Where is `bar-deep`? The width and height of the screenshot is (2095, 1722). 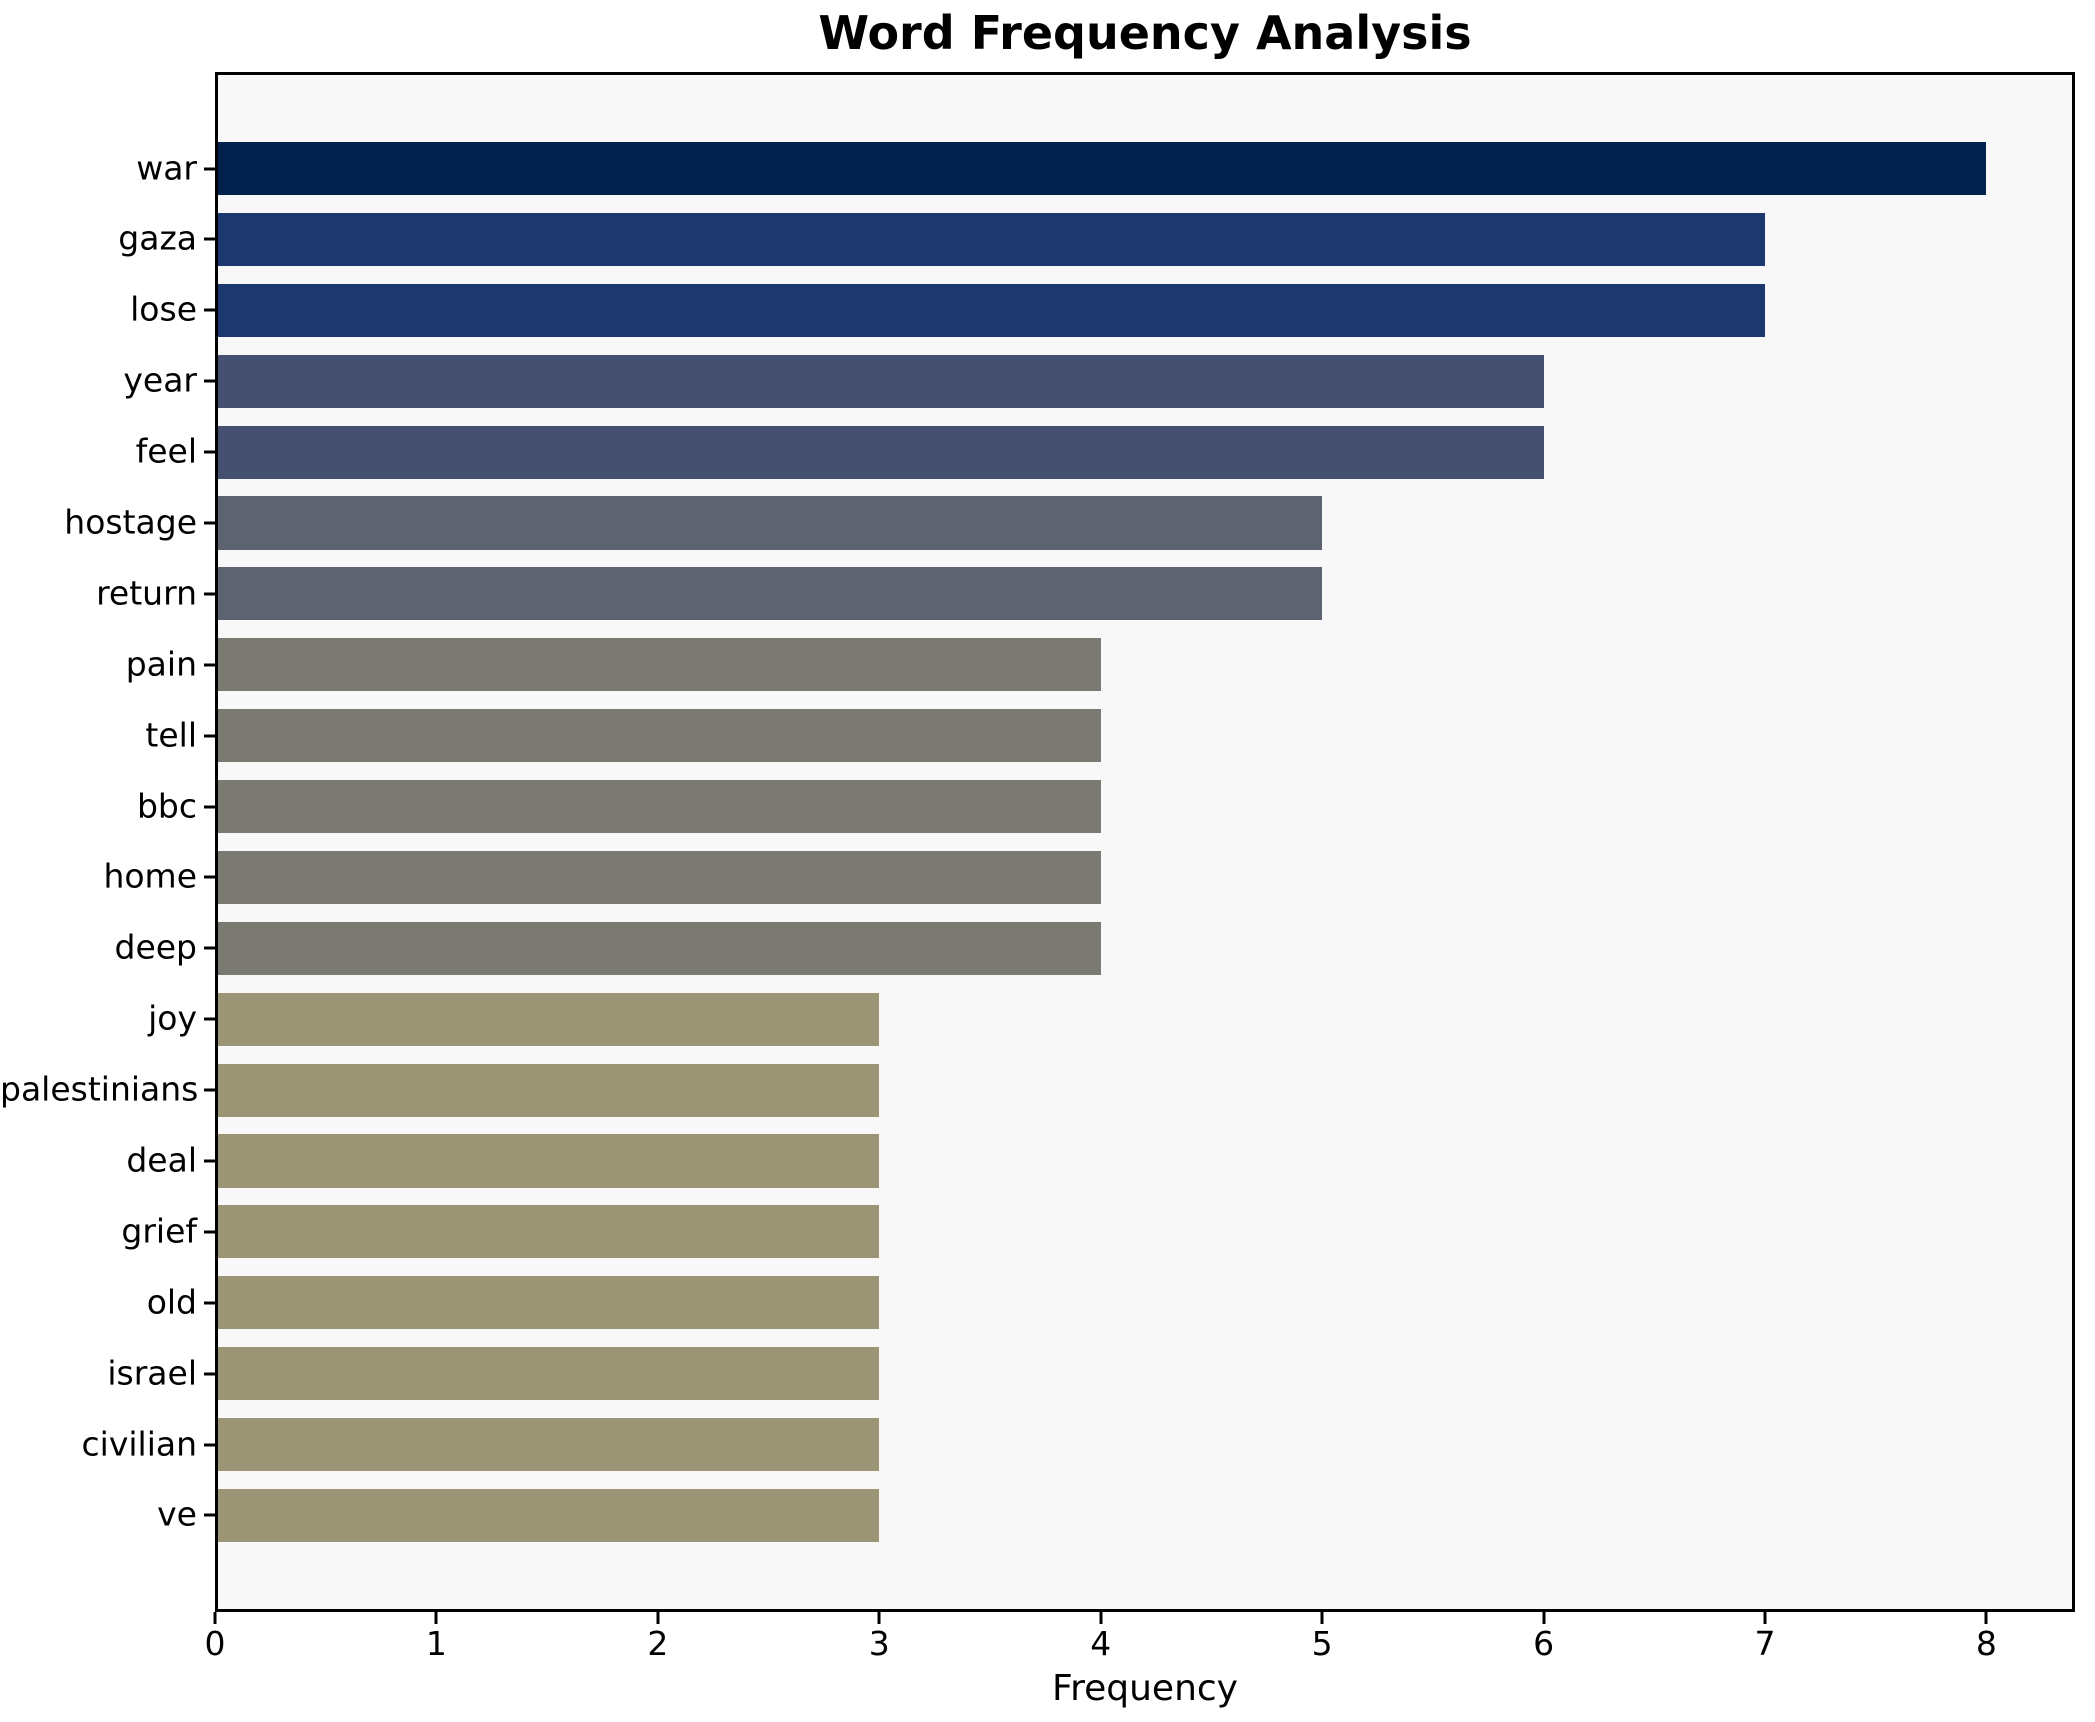
bar-deep is located at coordinates (658, 948).